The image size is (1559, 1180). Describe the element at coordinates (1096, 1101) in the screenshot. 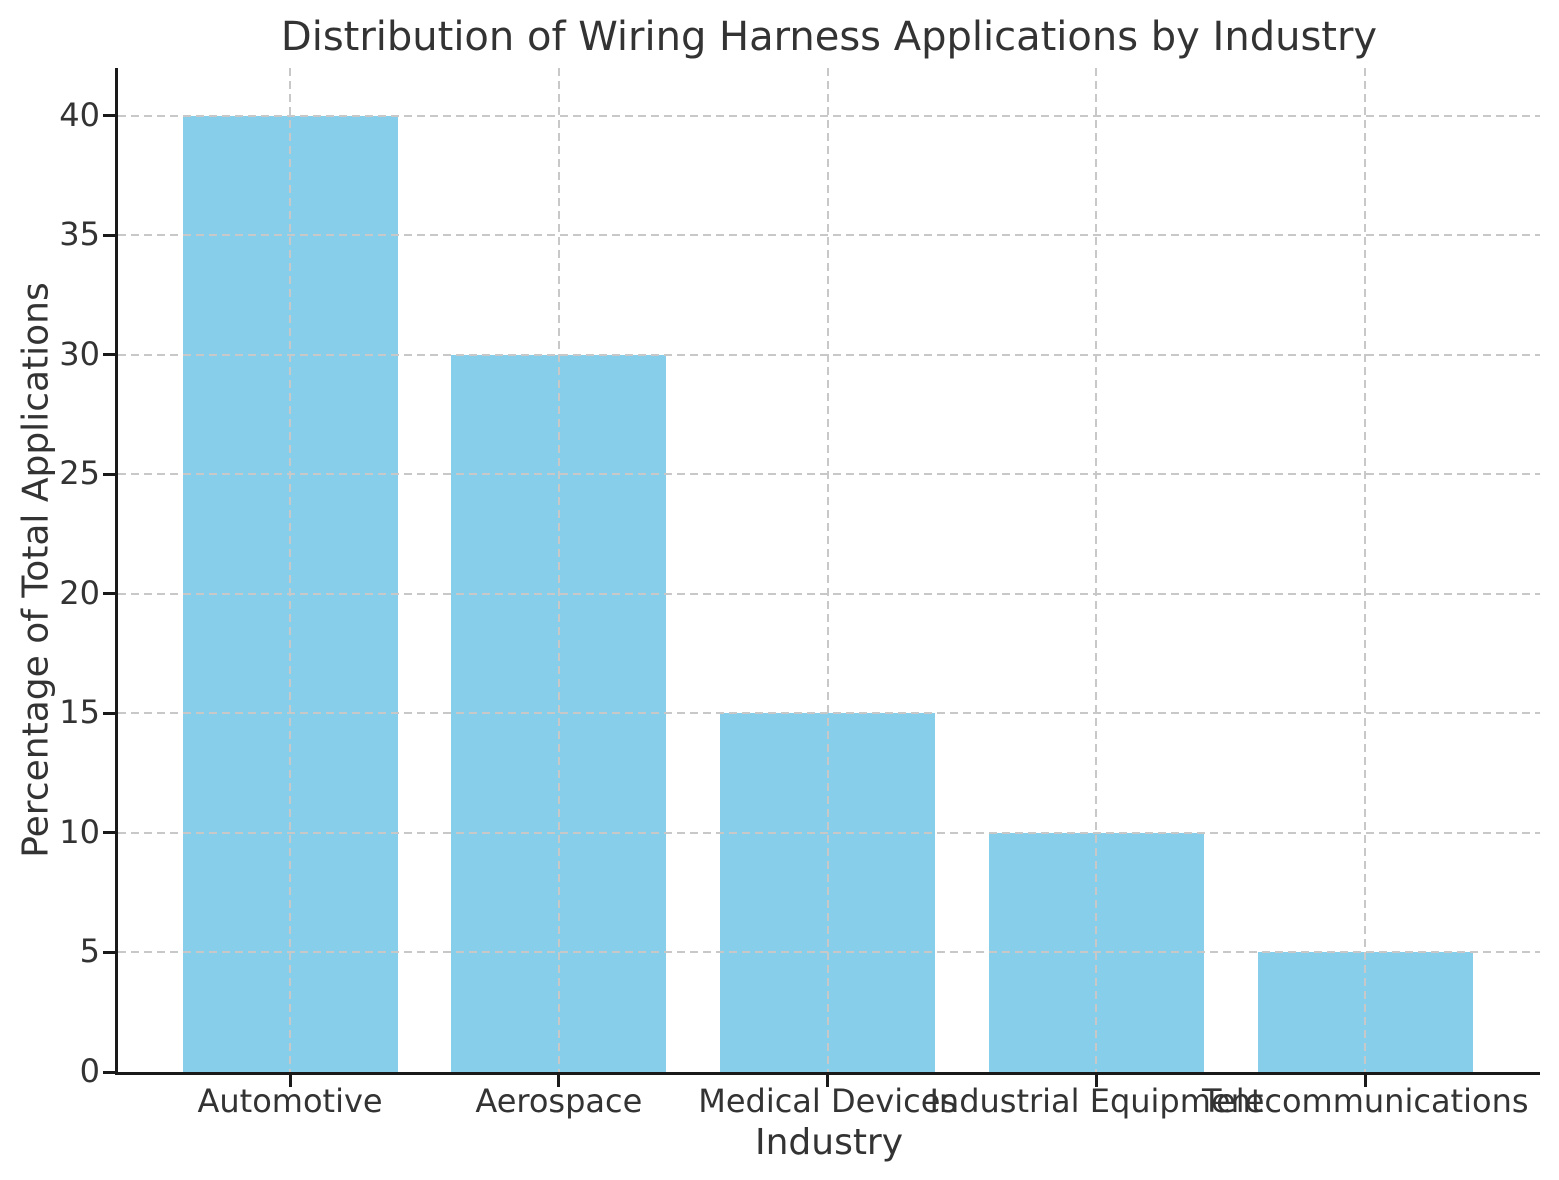

I see `x-tick-label: Industrial Equipment` at that location.